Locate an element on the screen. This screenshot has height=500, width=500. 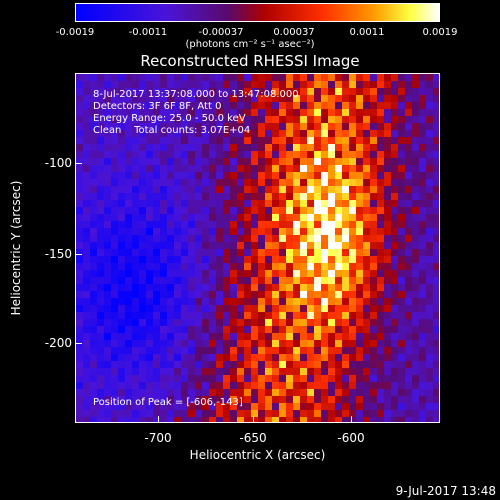
energy-range-label: Energy Range: 25.0 - 50.0 keV is located at coordinates (169, 118).